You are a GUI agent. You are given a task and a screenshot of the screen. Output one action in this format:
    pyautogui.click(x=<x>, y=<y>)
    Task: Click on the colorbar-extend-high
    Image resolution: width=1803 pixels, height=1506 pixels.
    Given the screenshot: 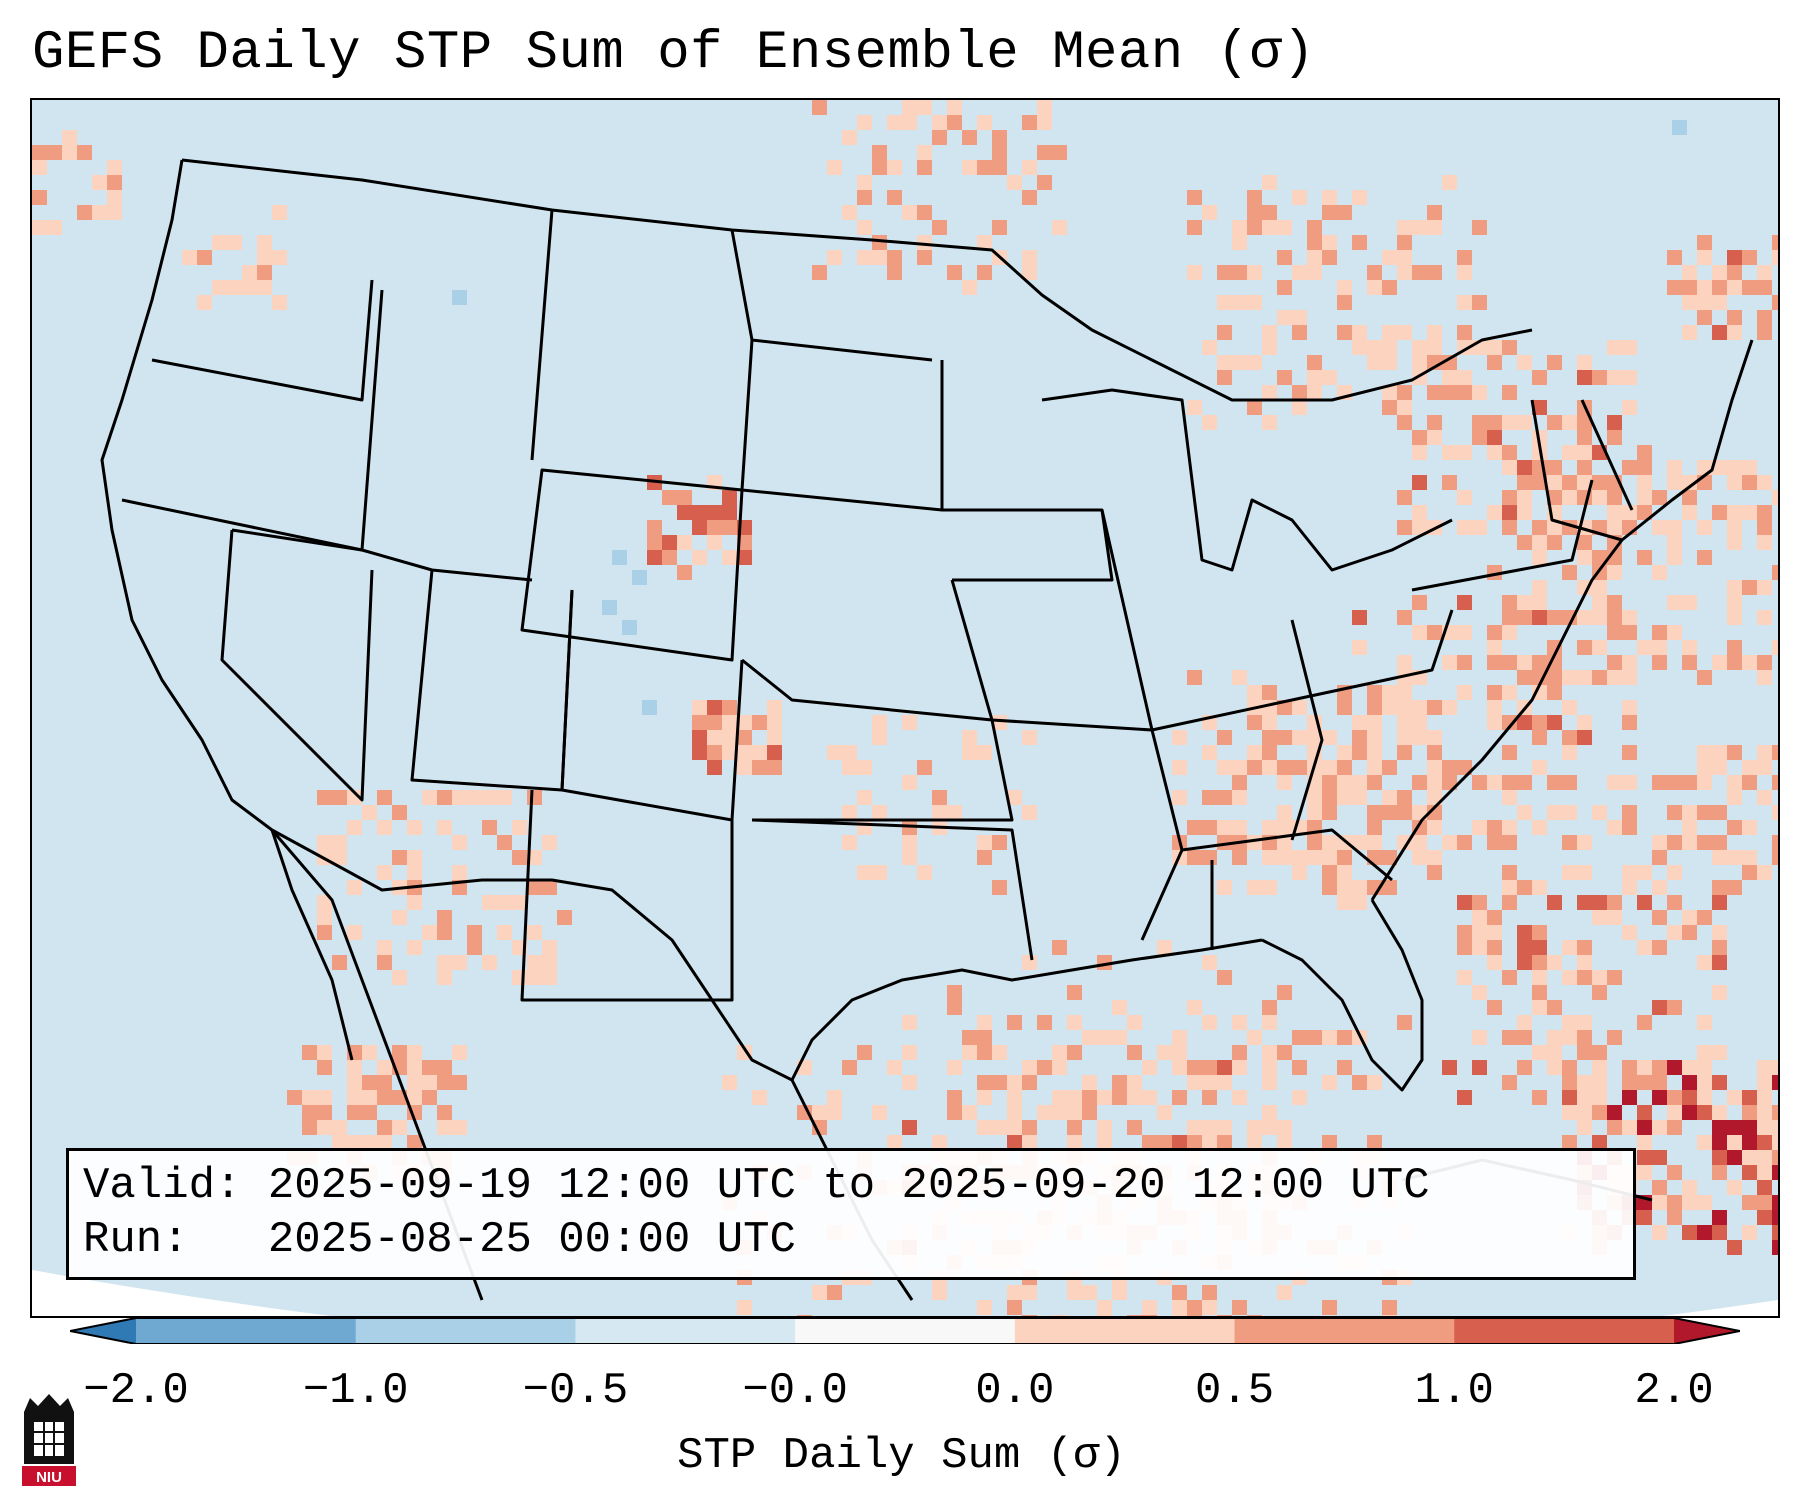 What is the action you would take?
    pyautogui.click(x=1707, y=1331)
    